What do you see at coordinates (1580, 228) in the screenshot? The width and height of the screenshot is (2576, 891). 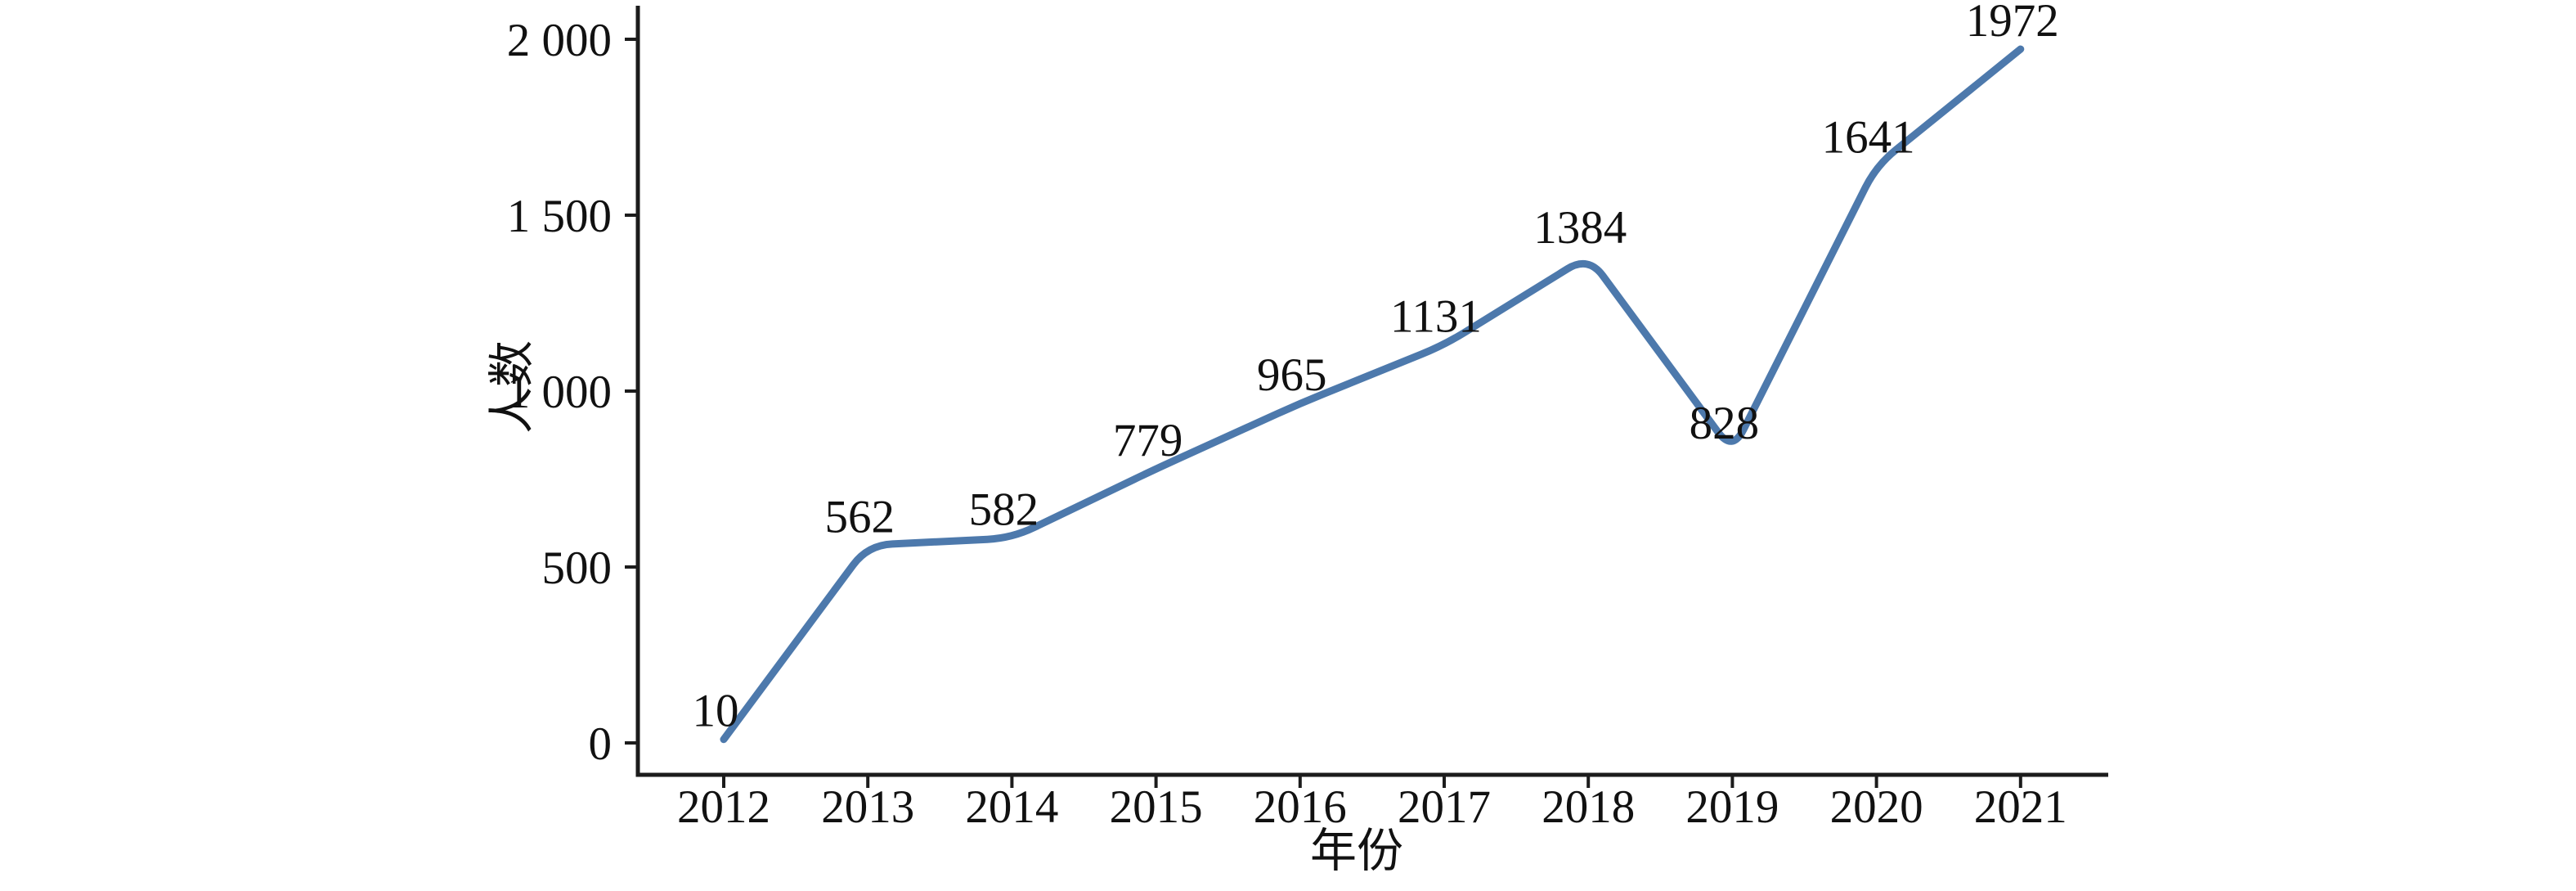 I see `data-point-label: 1384` at bounding box center [1580, 228].